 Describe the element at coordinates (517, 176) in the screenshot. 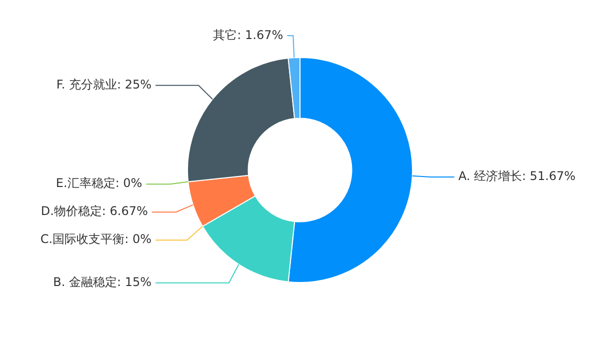

I see `slice-label: A. 经济增长: 51.67%` at that location.